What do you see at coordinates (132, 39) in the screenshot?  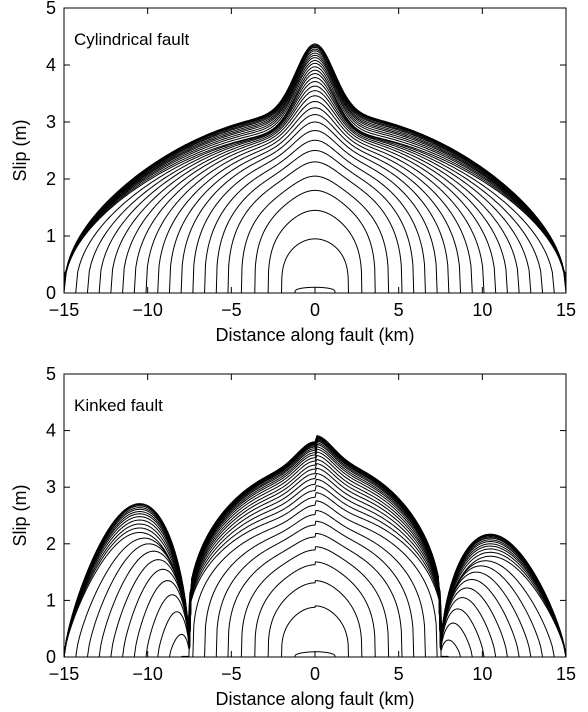 I see `panel-title: Cylindrical fault` at bounding box center [132, 39].